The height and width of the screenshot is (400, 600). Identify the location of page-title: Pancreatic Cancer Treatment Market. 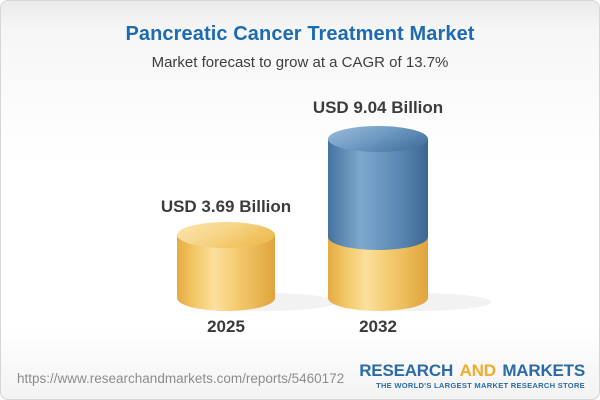
(300, 34).